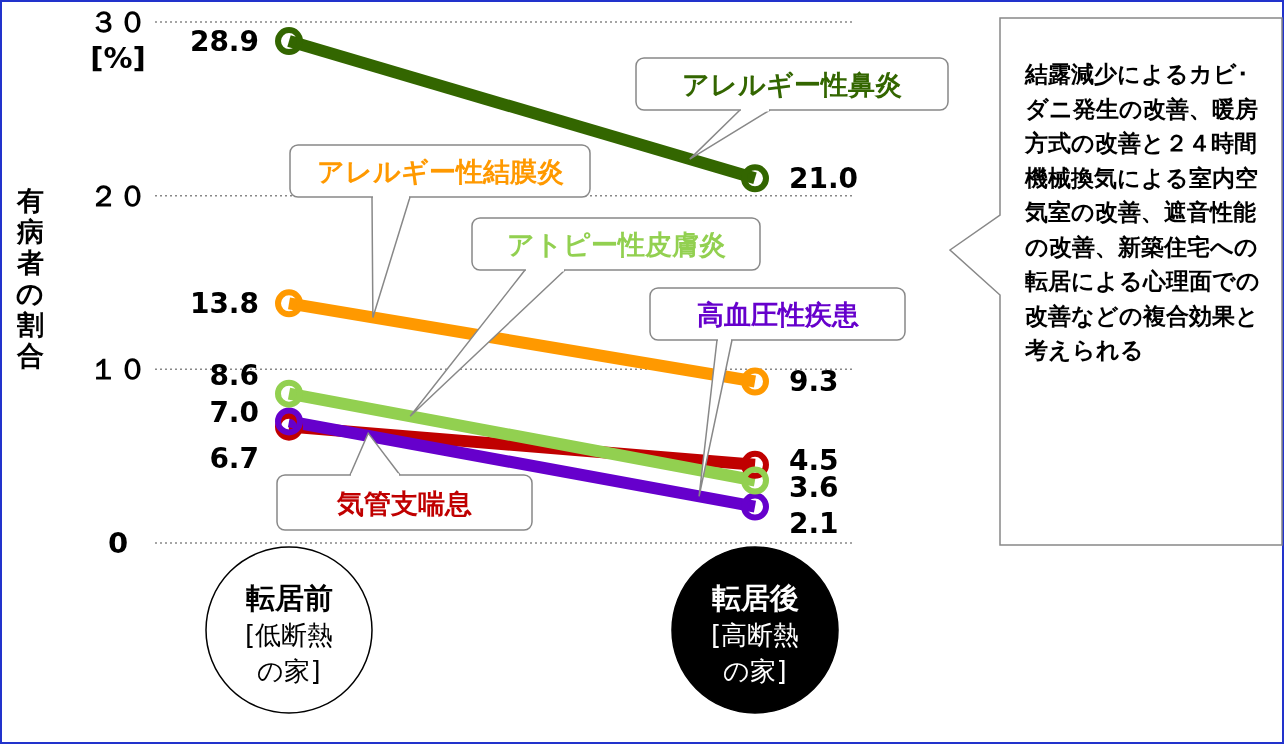 Image resolution: width=1284 pixels, height=744 pixels. What do you see at coordinates (824, 179) in the screenshot?
I see `data-label: 21.0` at bounding box center [824, 179].